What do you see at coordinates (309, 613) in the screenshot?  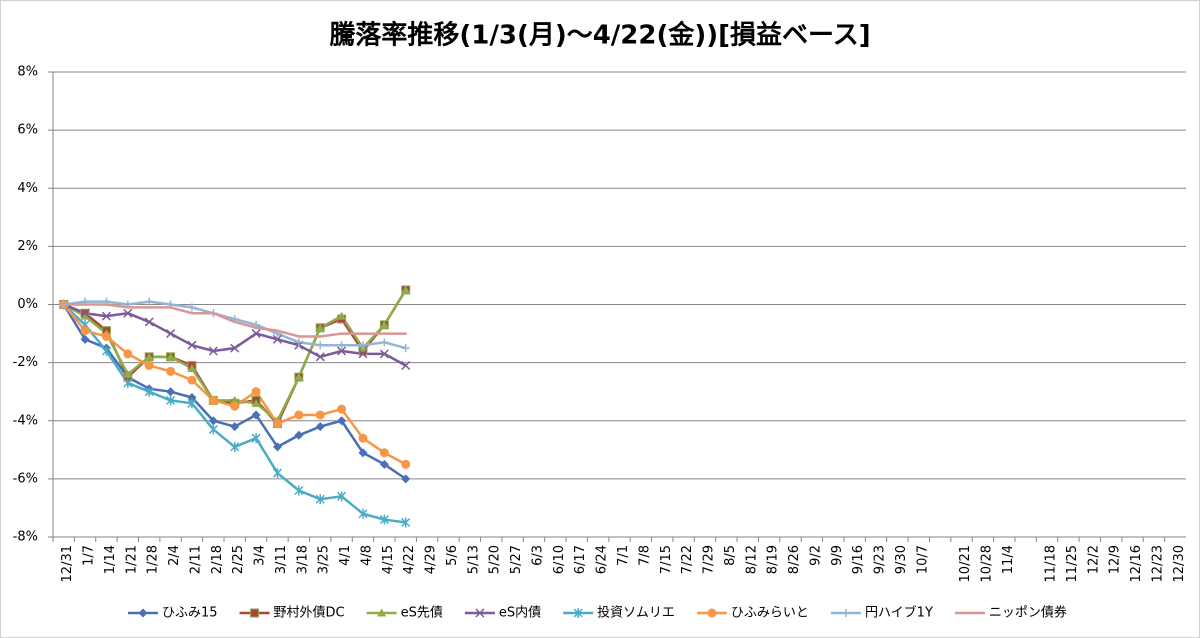 I see `legend-label: 野村外債DC` at bounding box center [309, 613].